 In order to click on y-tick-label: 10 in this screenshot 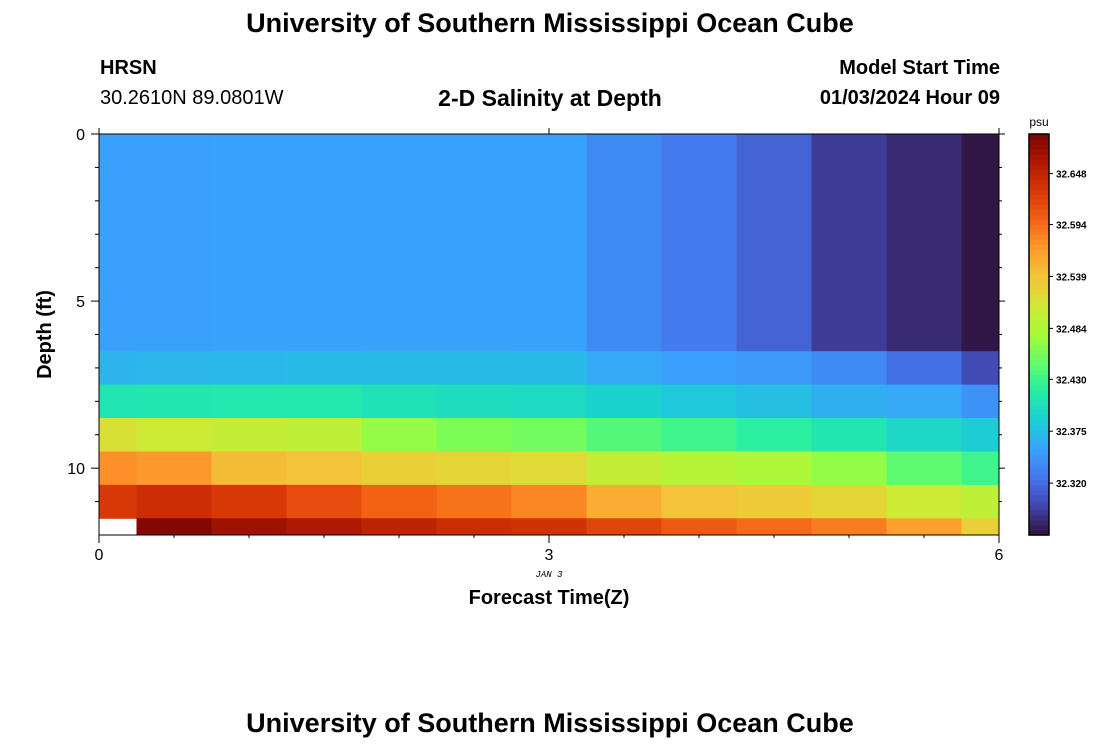, I will do `click(76, 469)`.